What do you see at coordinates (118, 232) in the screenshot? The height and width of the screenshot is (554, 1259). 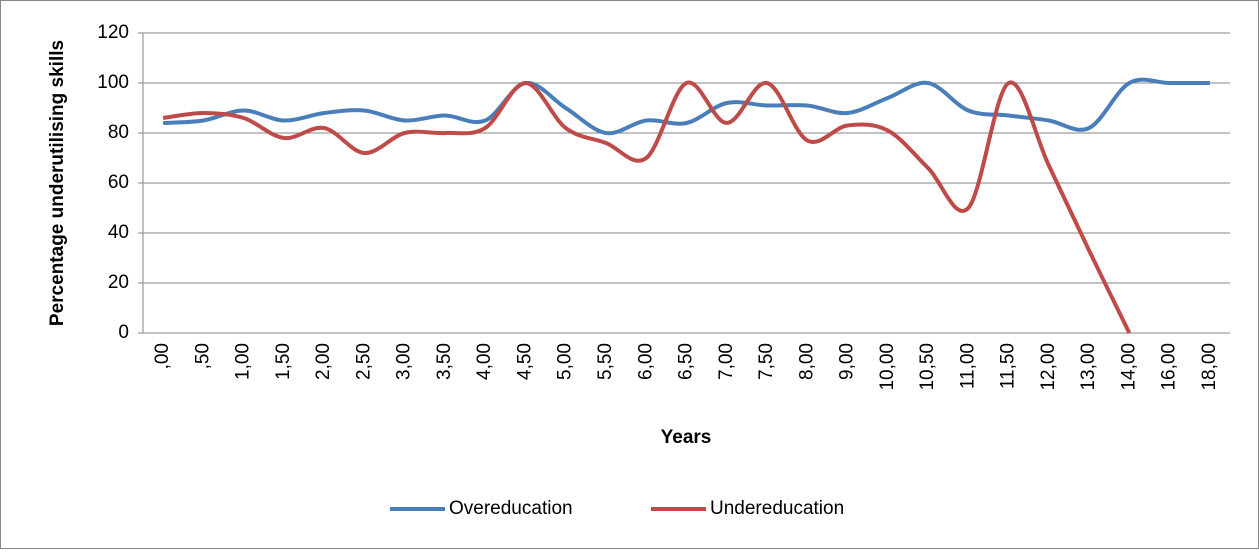 I see `y-tick-label: 40` at bounding box center [118, 232].